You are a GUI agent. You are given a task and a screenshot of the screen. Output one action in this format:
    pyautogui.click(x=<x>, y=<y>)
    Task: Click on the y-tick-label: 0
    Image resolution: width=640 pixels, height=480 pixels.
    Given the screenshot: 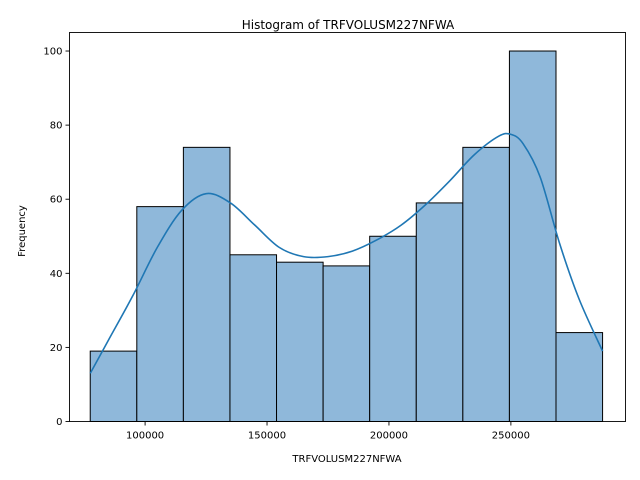 What is the action you would take?
    pyautogui.click(x=59, y=422)
    